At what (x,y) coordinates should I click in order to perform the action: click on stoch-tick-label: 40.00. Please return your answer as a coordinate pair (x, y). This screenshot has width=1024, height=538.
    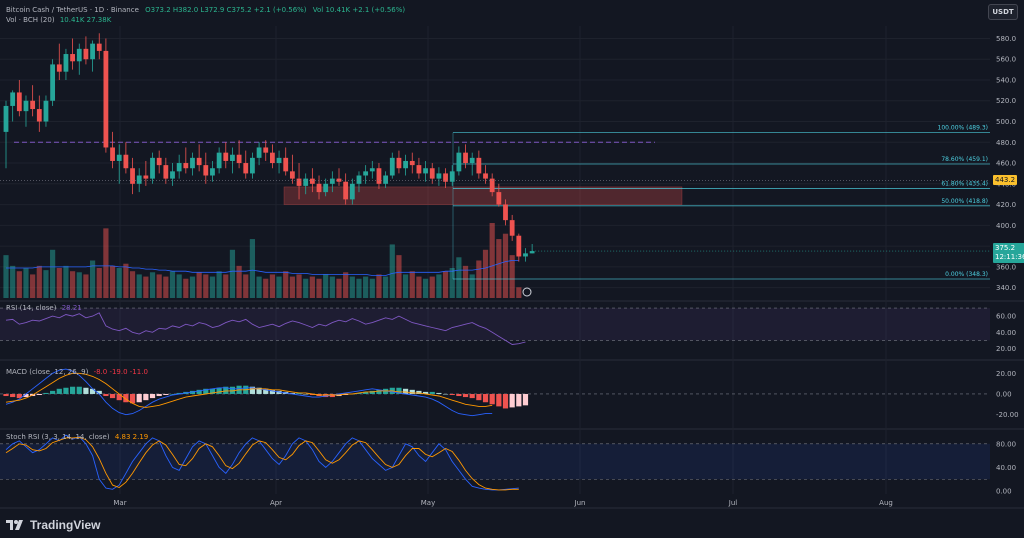
    Looking at the image, I should click on (1006, 468).